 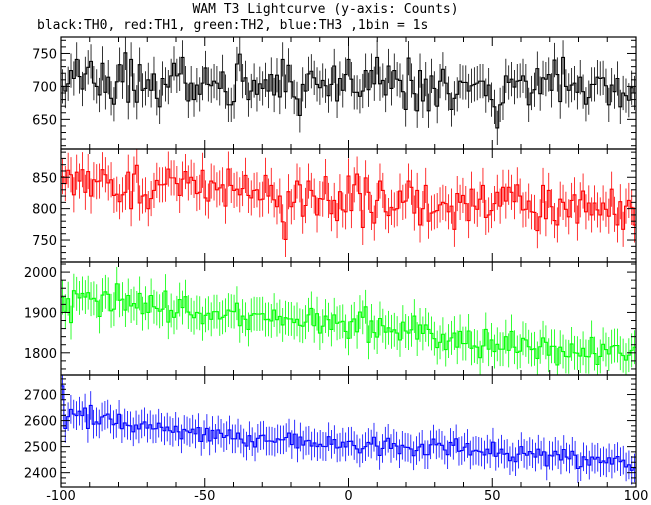 I want to click on y-tick-label: 2700, so click(x=40, y=396).